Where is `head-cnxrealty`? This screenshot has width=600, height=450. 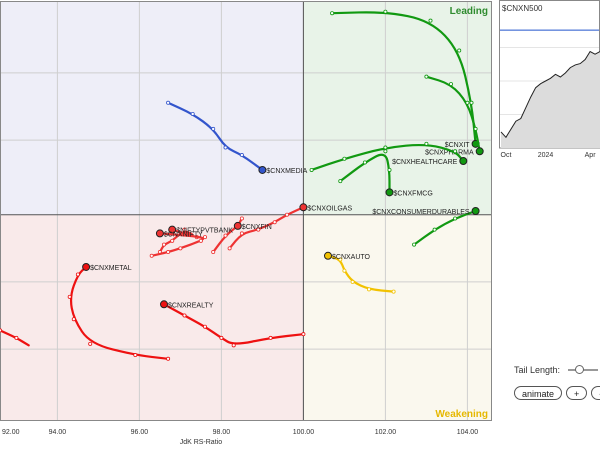
head-cnxrealty is located at coordinates (164, 304).